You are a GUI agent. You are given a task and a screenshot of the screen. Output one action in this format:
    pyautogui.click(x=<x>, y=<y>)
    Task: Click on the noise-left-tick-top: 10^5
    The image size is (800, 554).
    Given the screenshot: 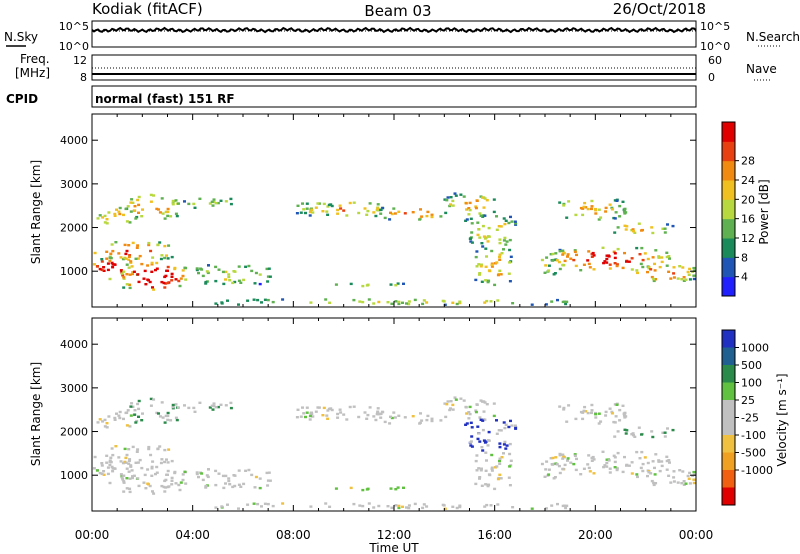 What is the action you would take?
    pyautogui.click(x=74, y=26)
    